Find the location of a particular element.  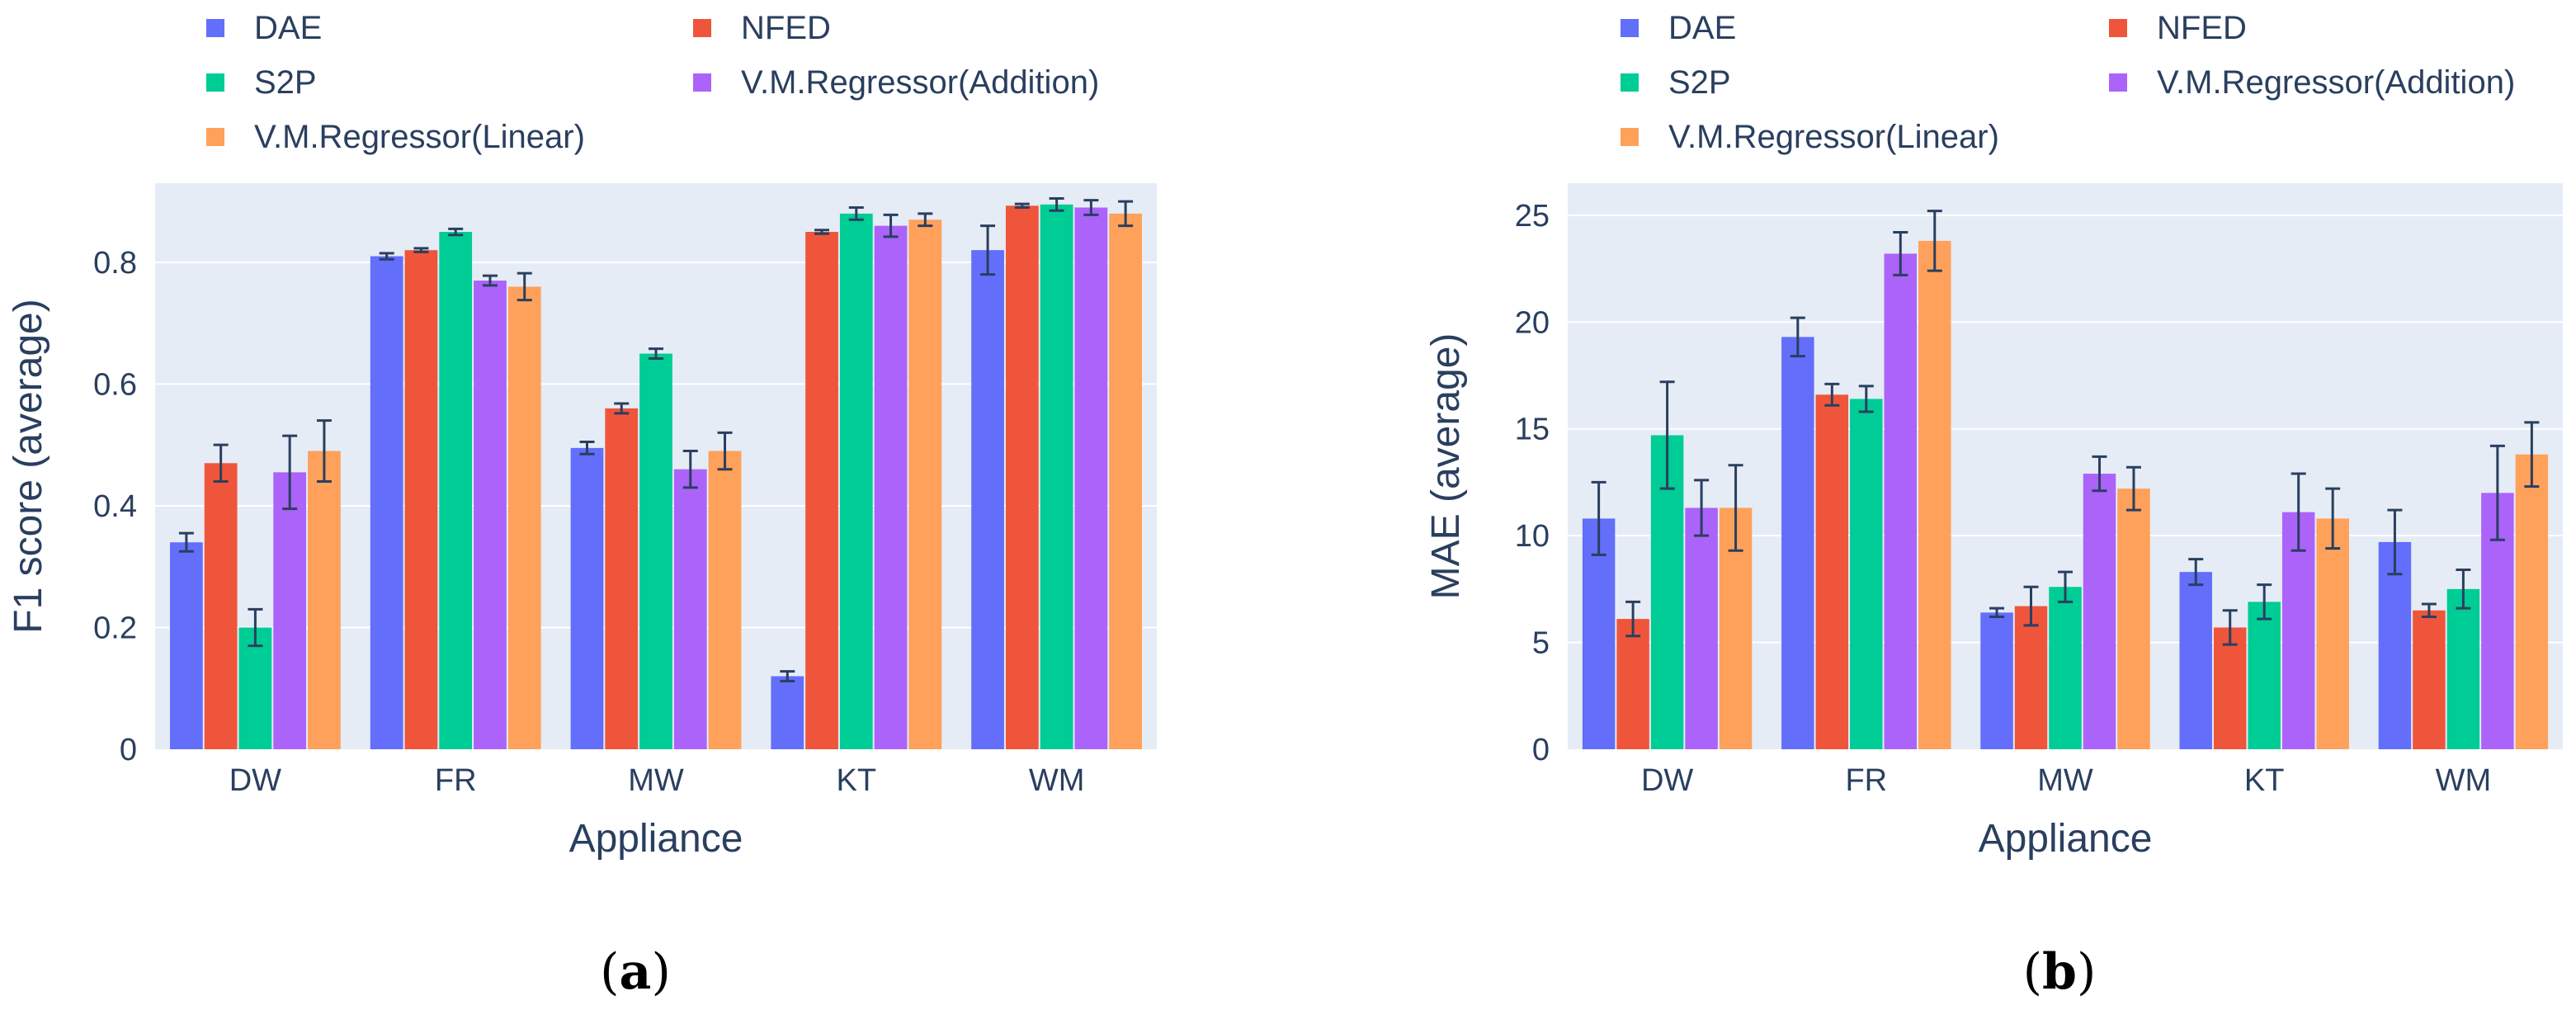

y-tick-label: 0.4 is located at coordinates (115, 506).